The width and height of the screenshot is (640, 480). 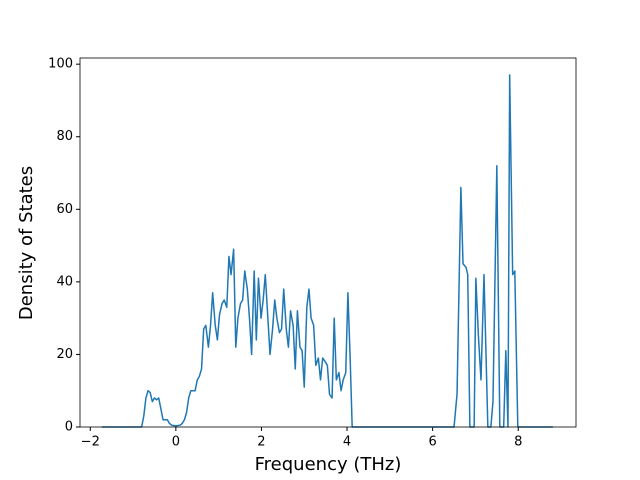 What do you see at coordinates (64, 354) in the screenshot?
I see `y-tick-label: 20` at bounding box center [64, 354].